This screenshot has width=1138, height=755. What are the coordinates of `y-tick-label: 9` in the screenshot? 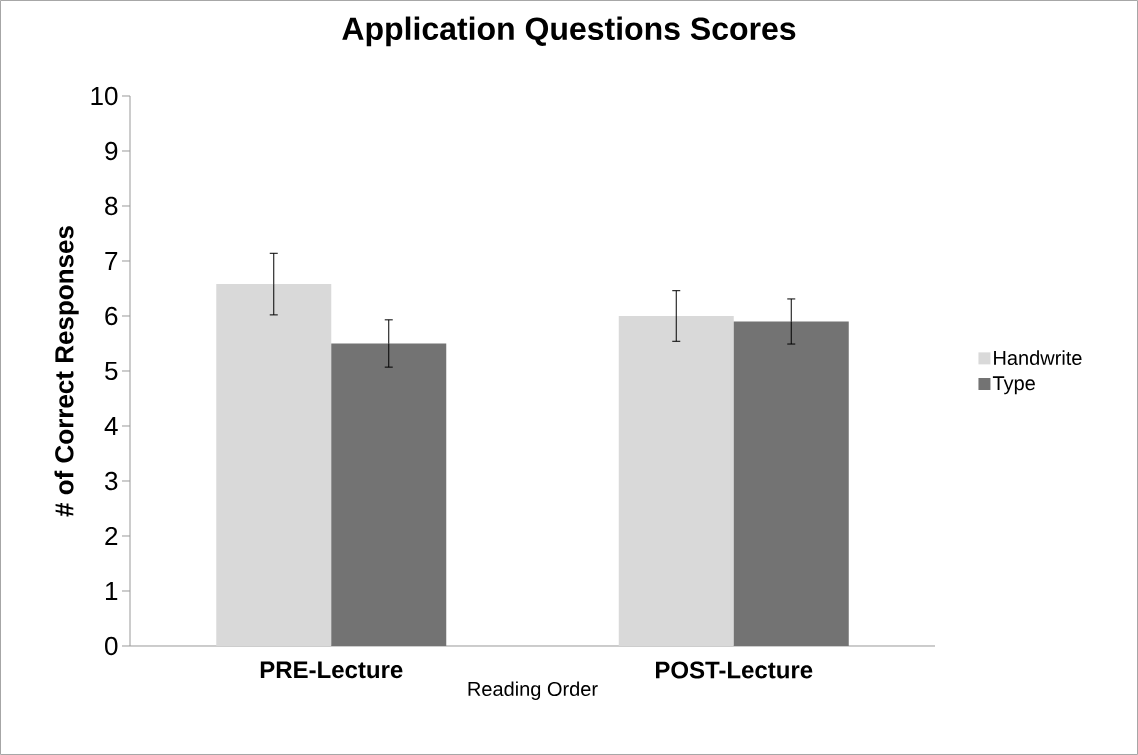 It's located at (111, 151).